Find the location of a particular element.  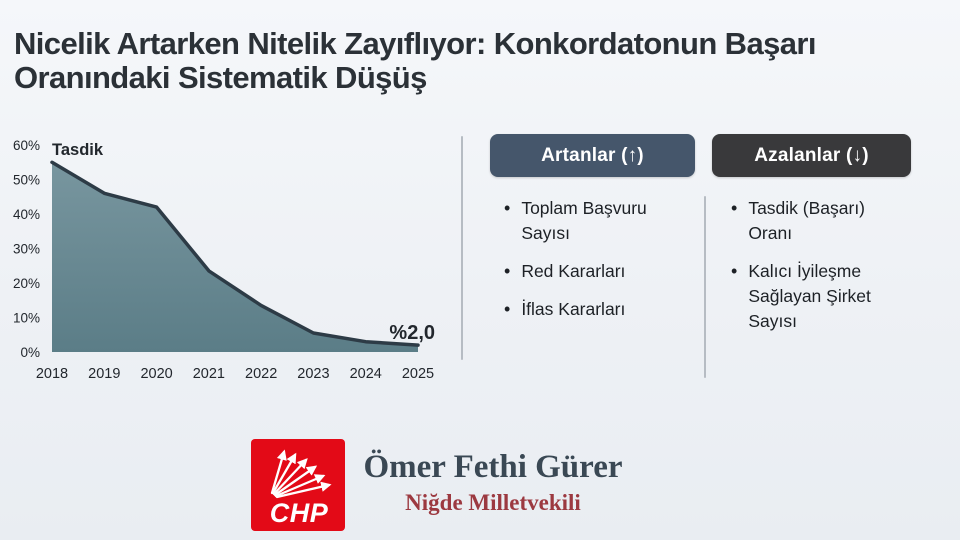

increasing-header-label: Artanlar (↑) is located at coordinates (592, 155).